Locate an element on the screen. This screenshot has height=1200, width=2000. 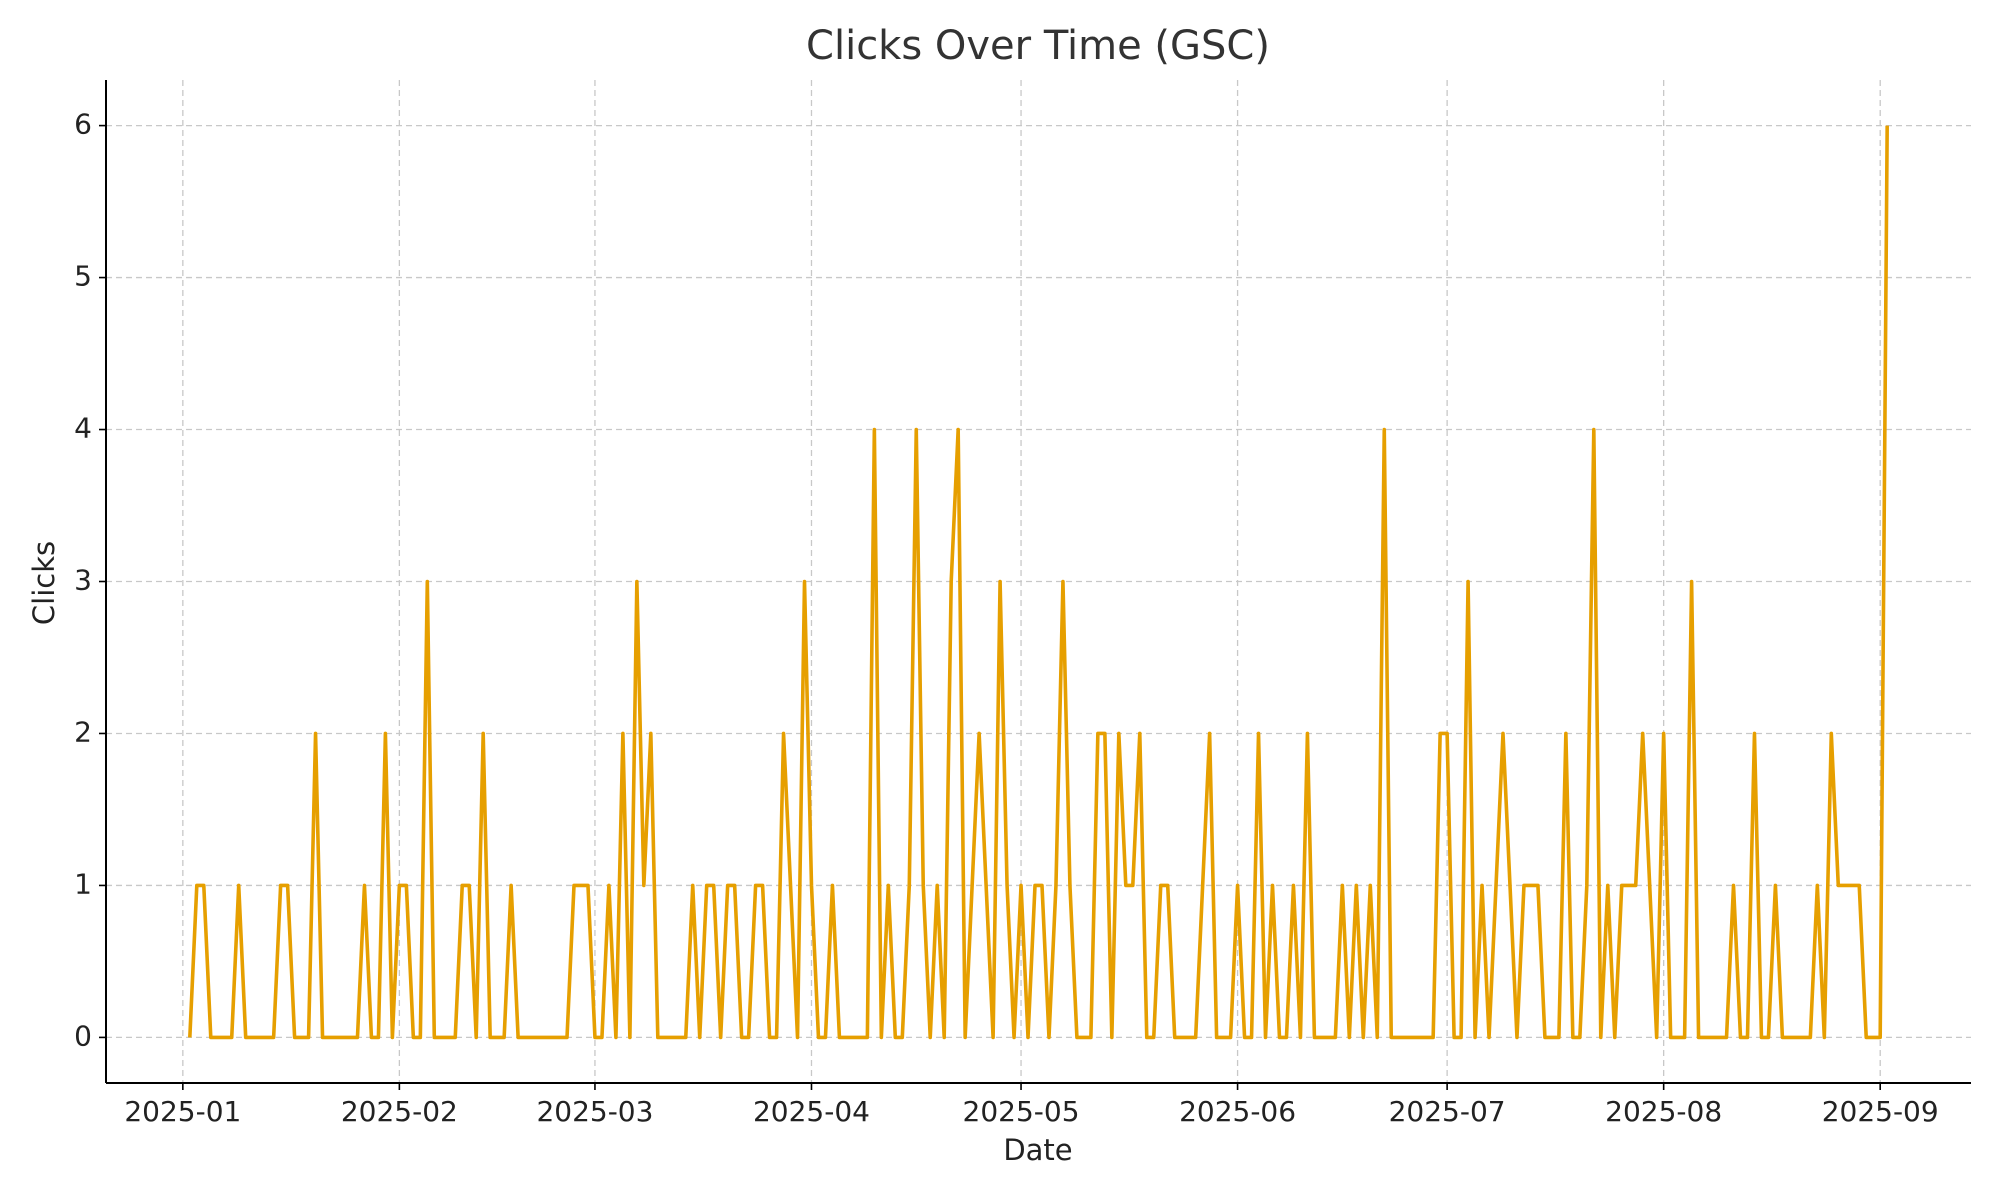
x-tick-label: 2025-05 is located at coordinates (1021, 1111).